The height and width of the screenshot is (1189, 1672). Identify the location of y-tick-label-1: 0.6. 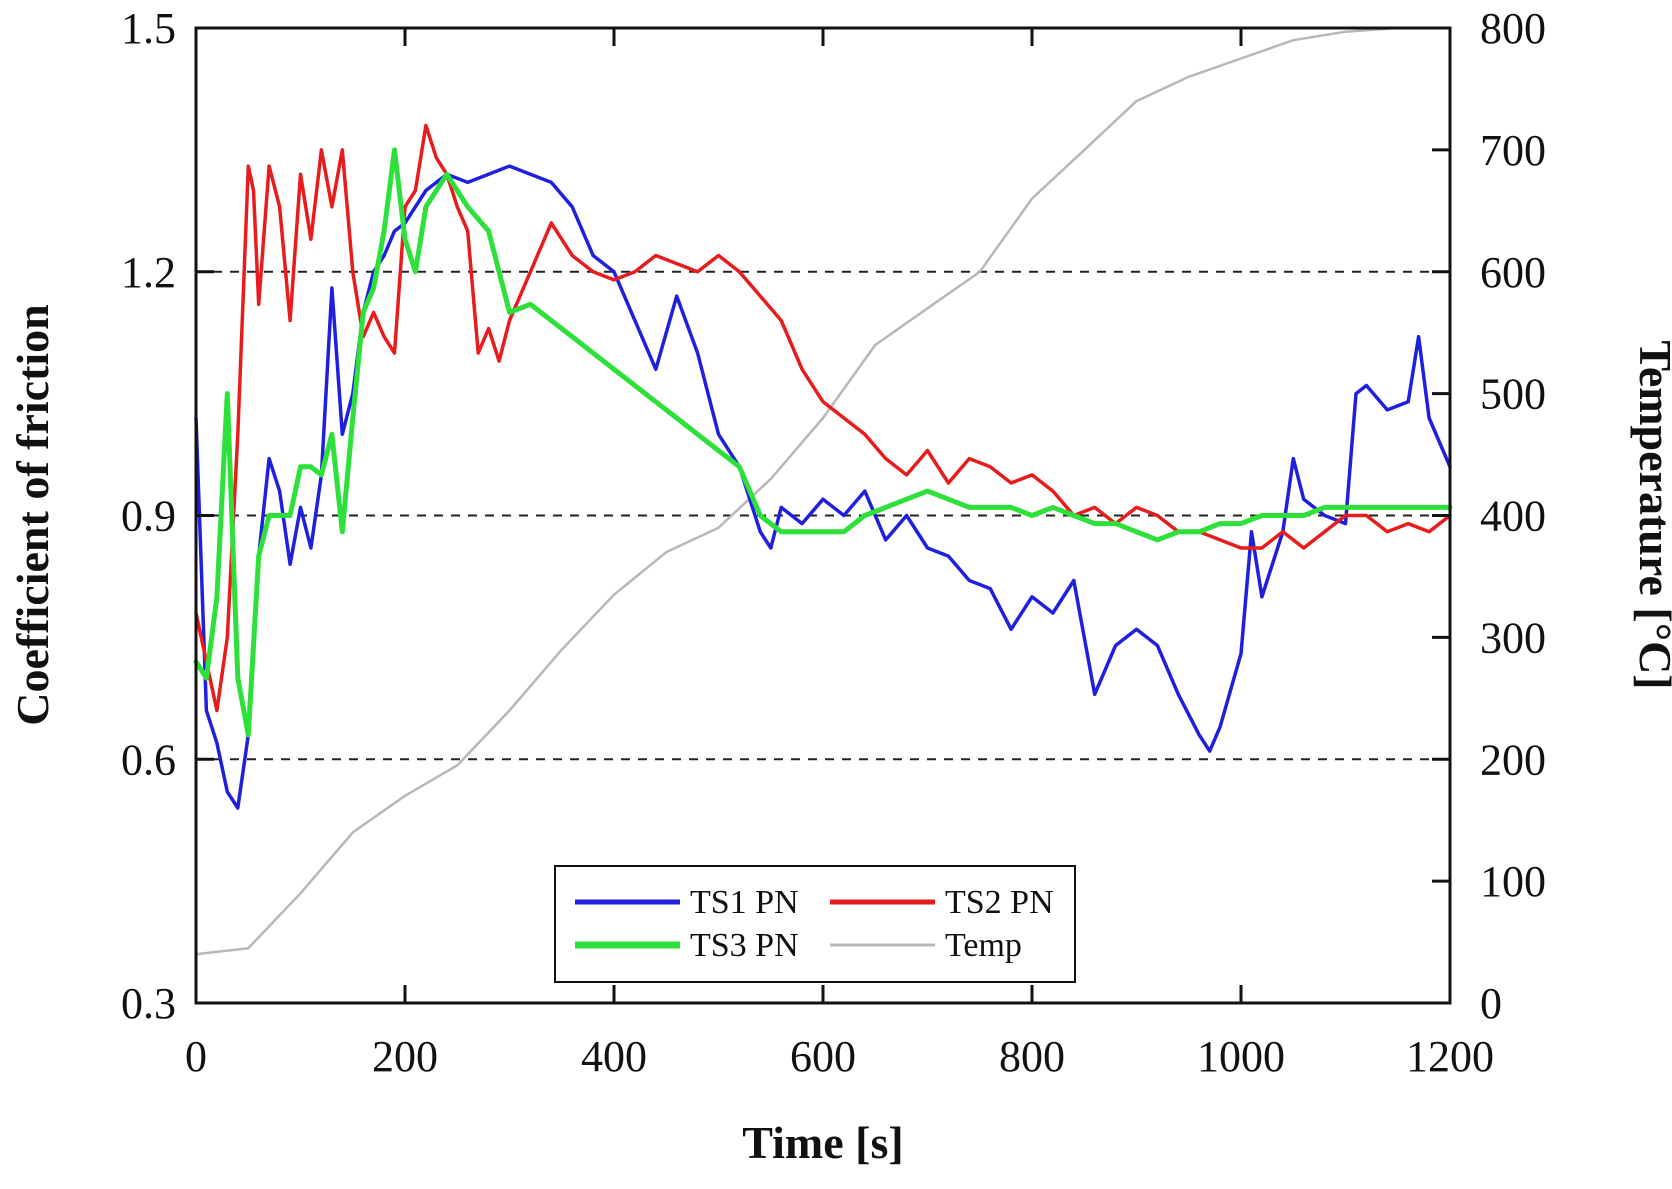
(148, 759).